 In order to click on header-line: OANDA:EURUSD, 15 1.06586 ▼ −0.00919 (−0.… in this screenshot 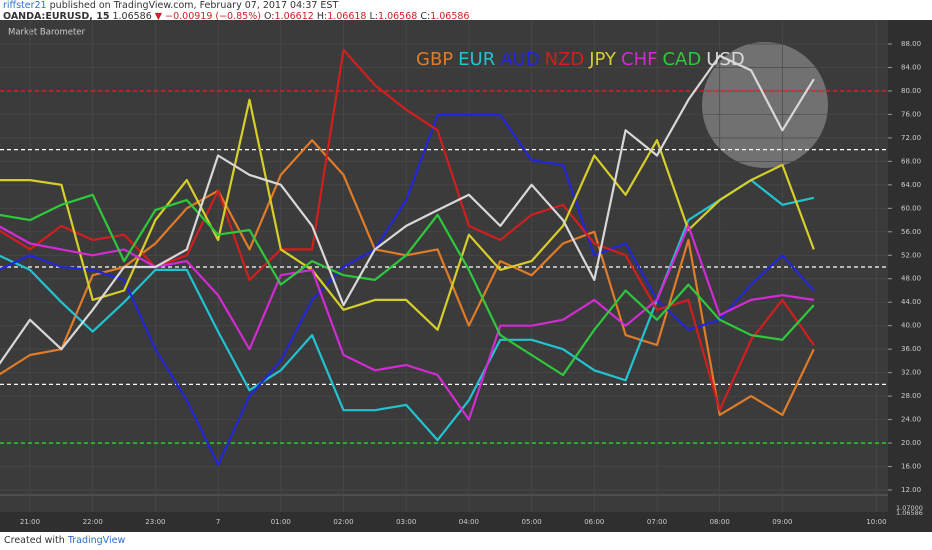, I will do `click(466, 16)`.